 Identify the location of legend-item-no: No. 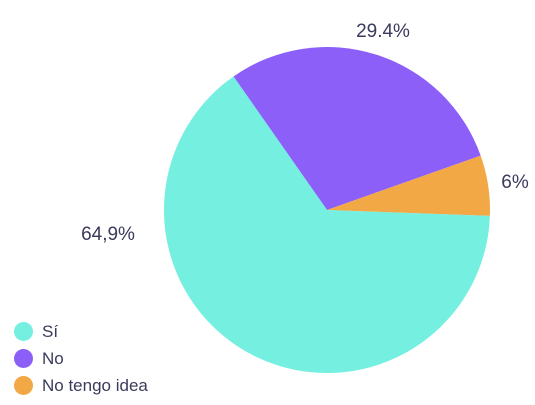
(81, 358).